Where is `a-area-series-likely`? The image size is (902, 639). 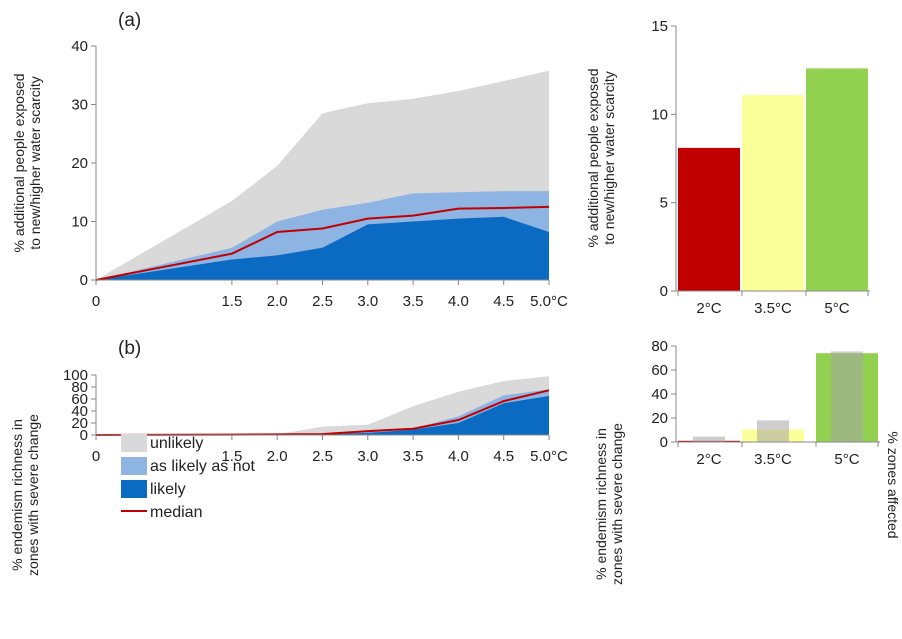 a-area-series-likely is located at coordinates (322, 248).